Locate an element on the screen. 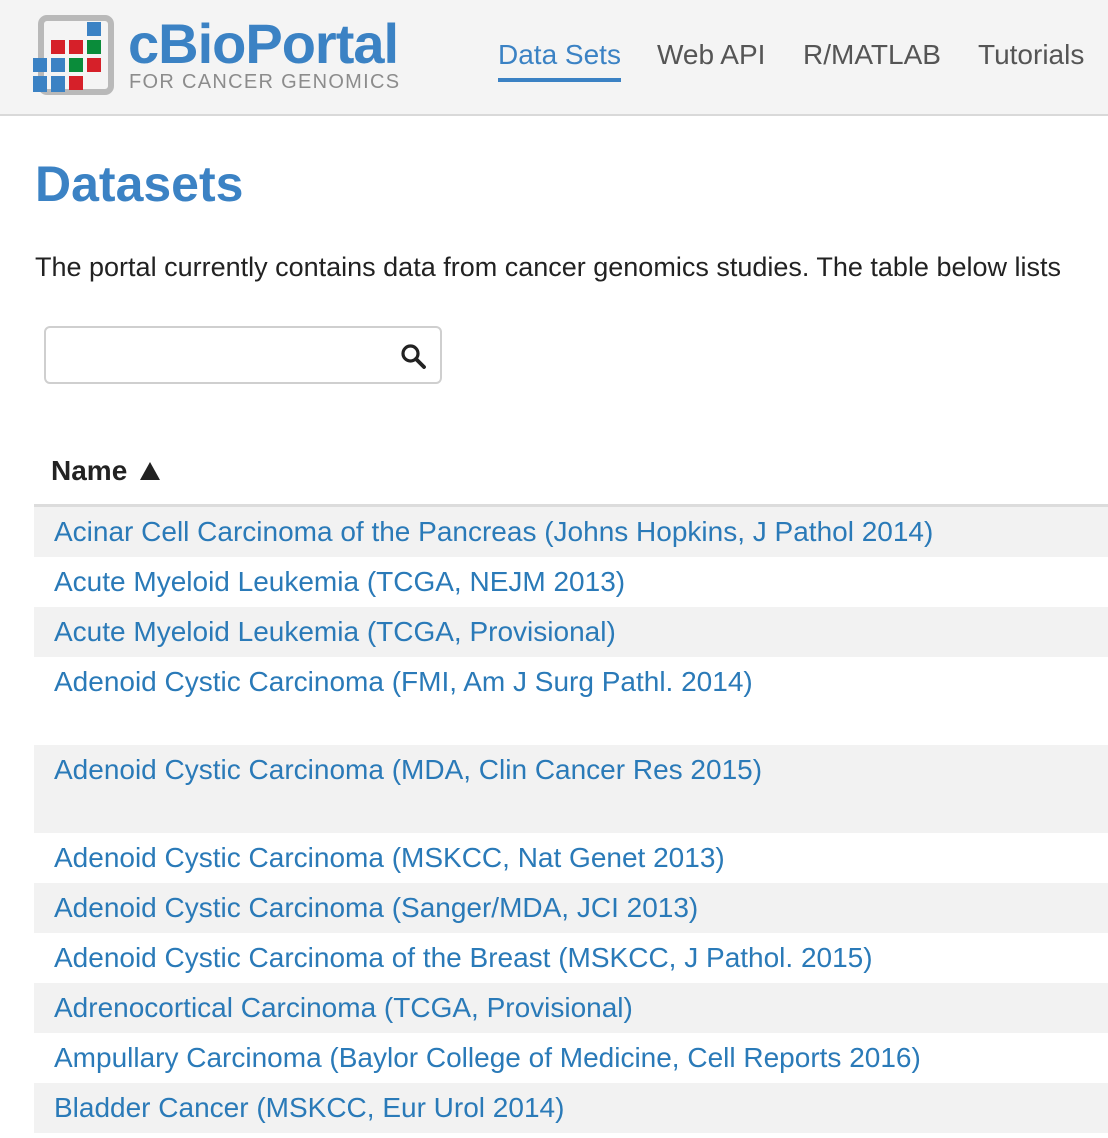 Image resolution: width=1108 pixels, height=1138 pixels. nav-data-sets: Data Sets is located at coordinates (559, 60).